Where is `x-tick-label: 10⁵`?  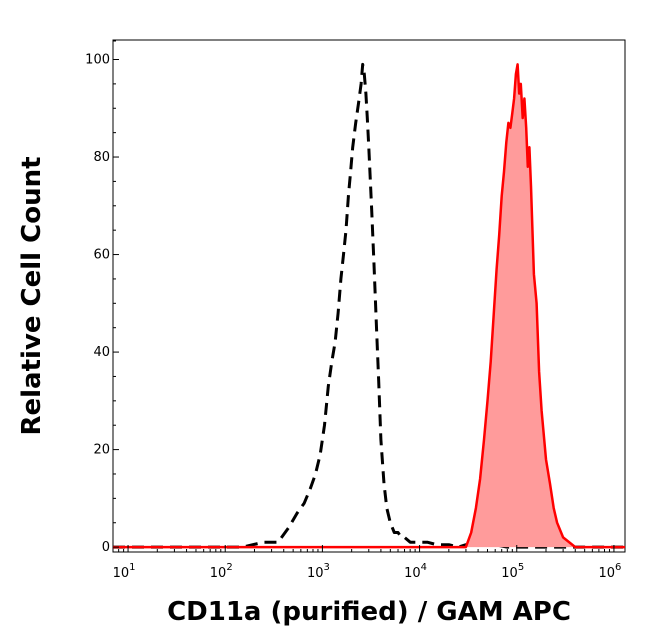
x-tick-label: 10⁵ is located at coordinates (512, 571).